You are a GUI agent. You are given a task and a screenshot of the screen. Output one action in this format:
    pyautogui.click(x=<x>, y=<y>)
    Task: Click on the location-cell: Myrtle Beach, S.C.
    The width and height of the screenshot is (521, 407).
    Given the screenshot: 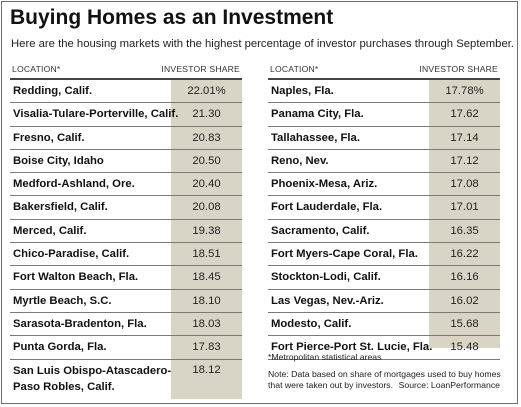 What is the action you would take?
    pyautogui.click(x=62, y=300)
    